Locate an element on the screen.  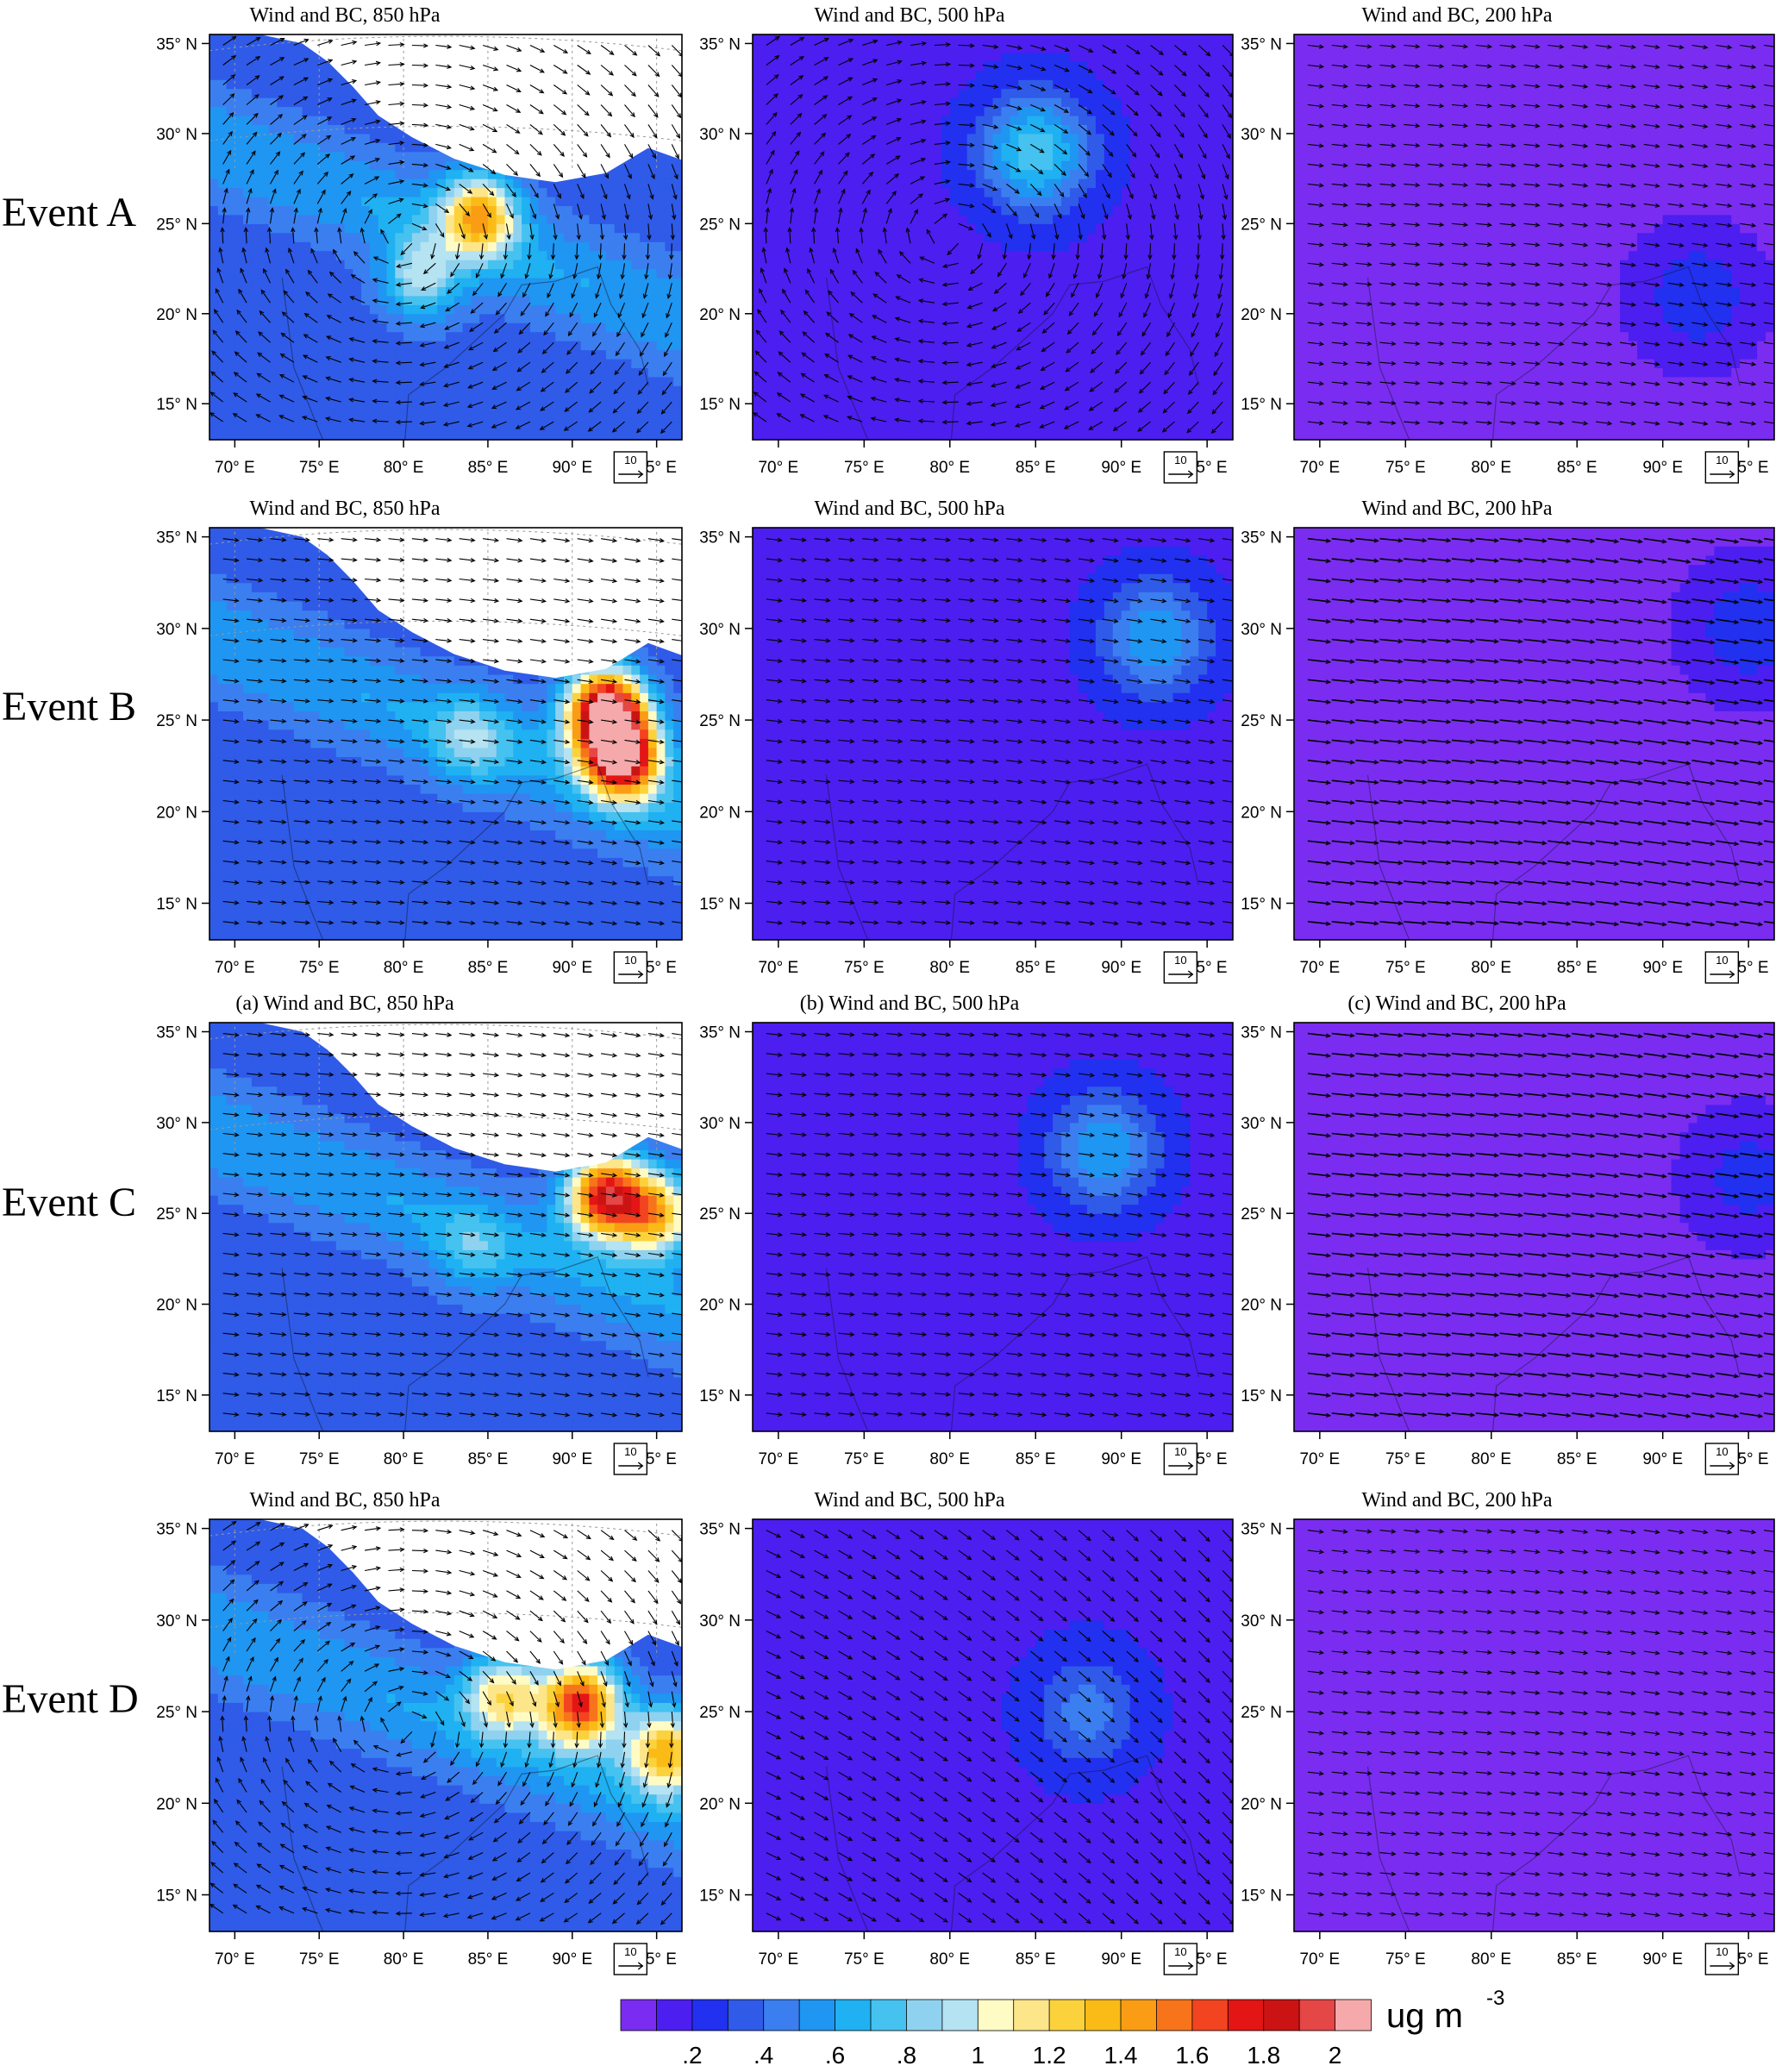
masked-terrain is located at coordinates (470, 603).